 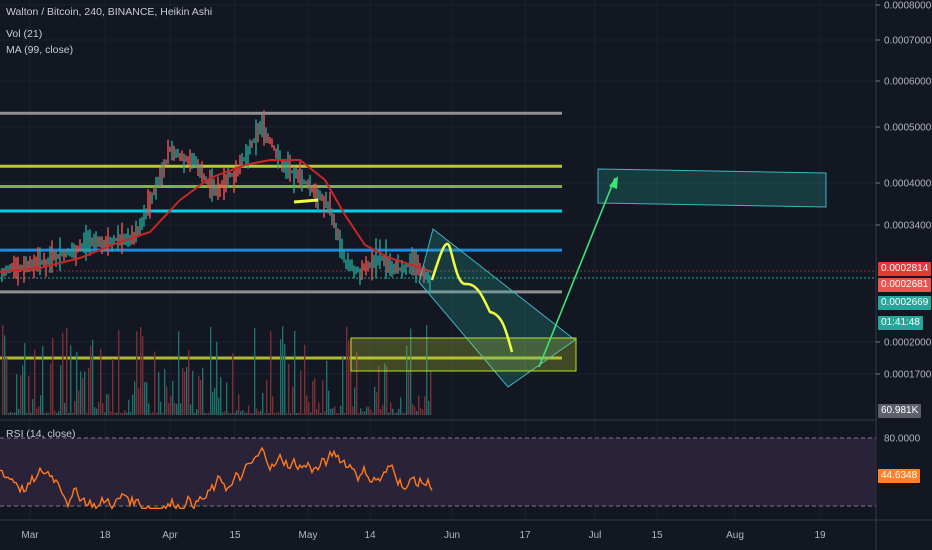 What do you see at coordinates (452, 535) in the screenshot?
I see `x-tick-label-6: Jun` at bounding box center [452, 535].